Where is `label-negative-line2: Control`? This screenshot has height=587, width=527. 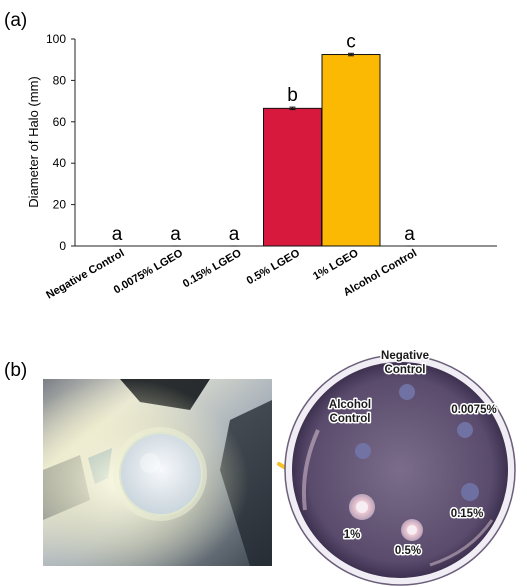
label-negative-line2: Control is located at coordinates (405, 370).